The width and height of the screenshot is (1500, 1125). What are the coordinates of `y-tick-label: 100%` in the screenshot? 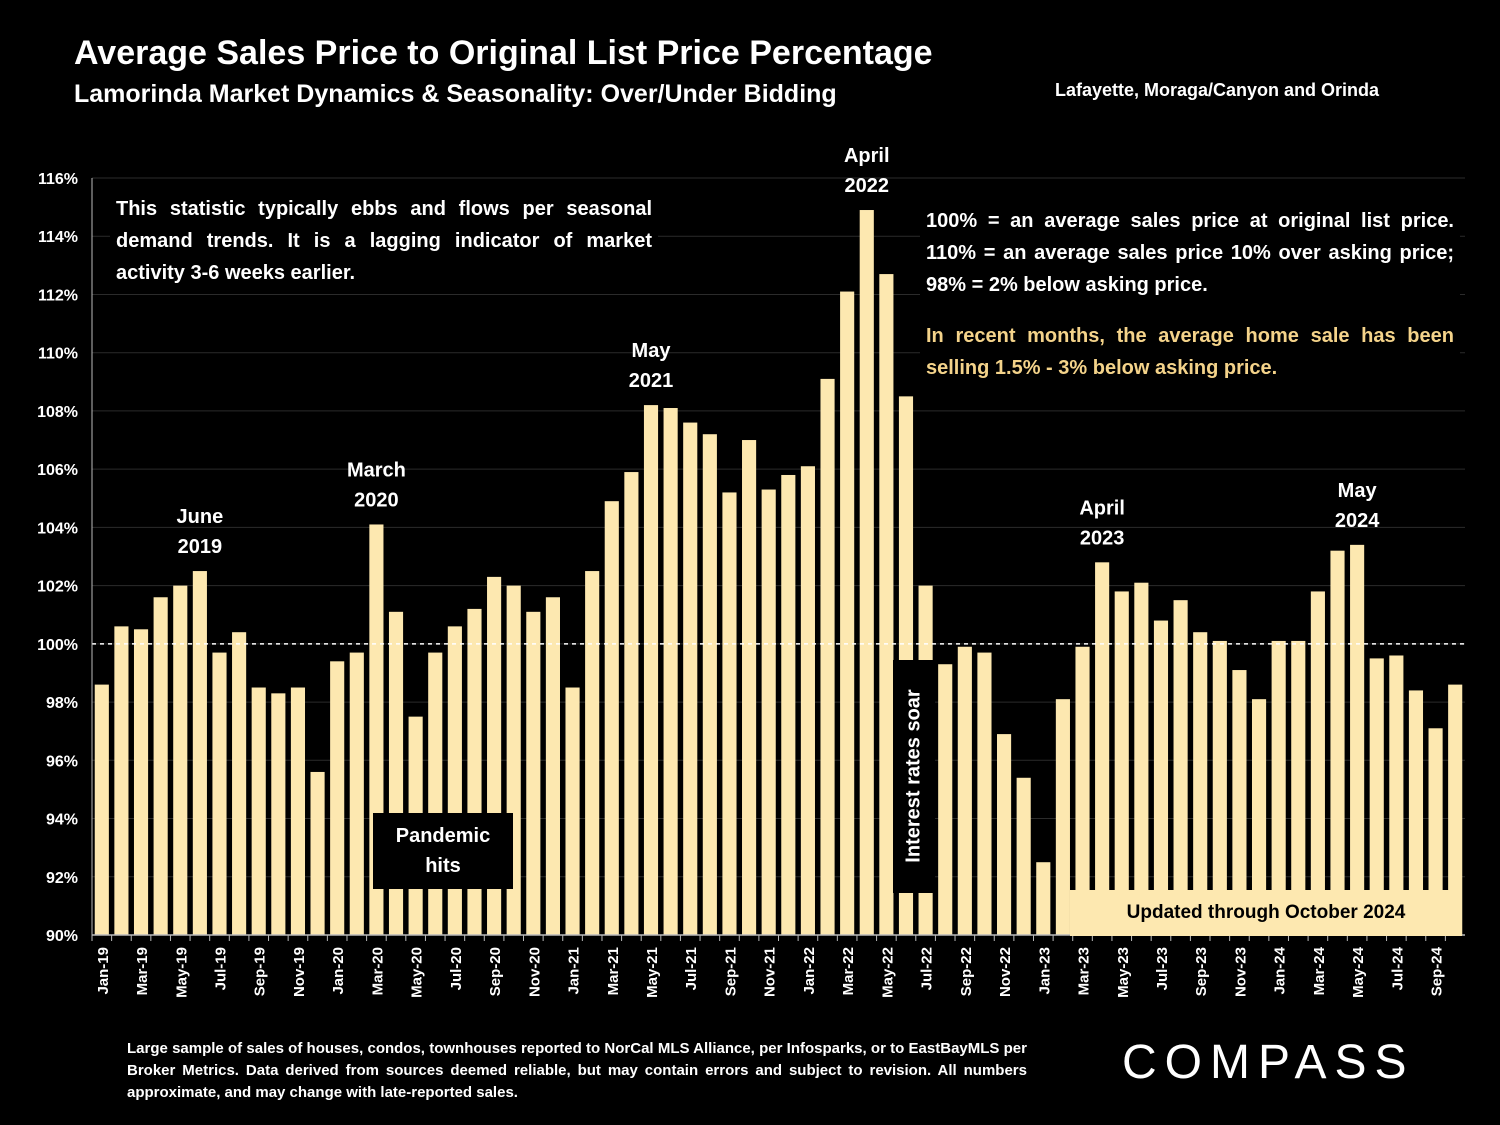 It's located at (57, 645).